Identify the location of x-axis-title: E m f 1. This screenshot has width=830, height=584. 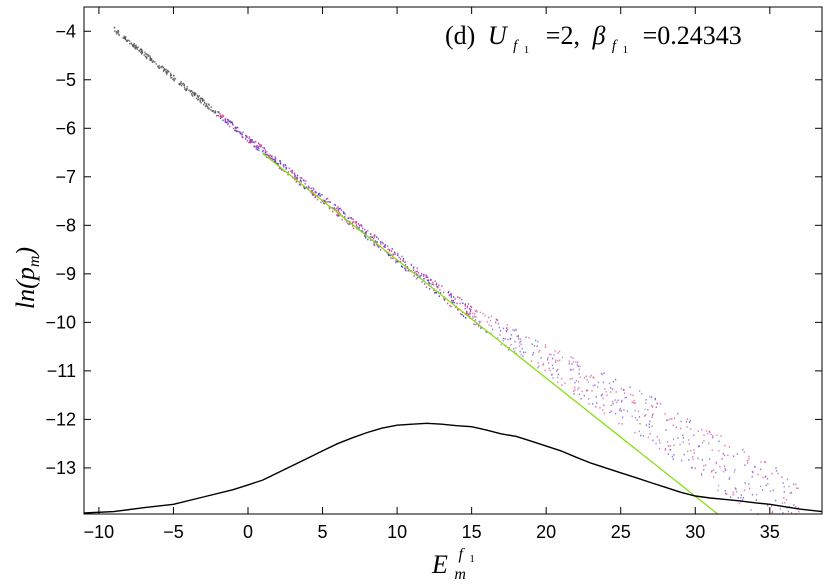
(453, 560).